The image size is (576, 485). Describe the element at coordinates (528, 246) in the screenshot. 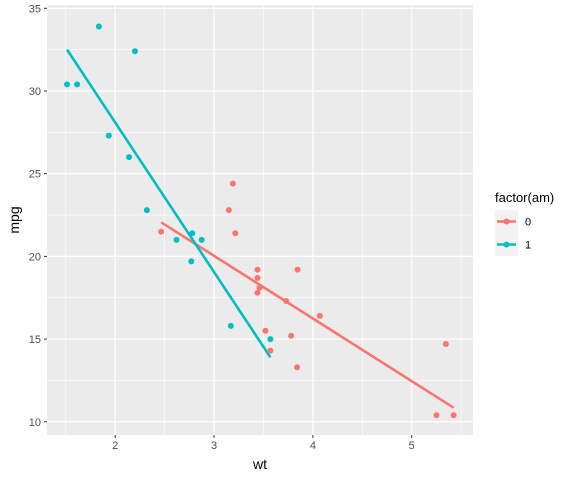

I see `legend-label-1: 1` at that location.